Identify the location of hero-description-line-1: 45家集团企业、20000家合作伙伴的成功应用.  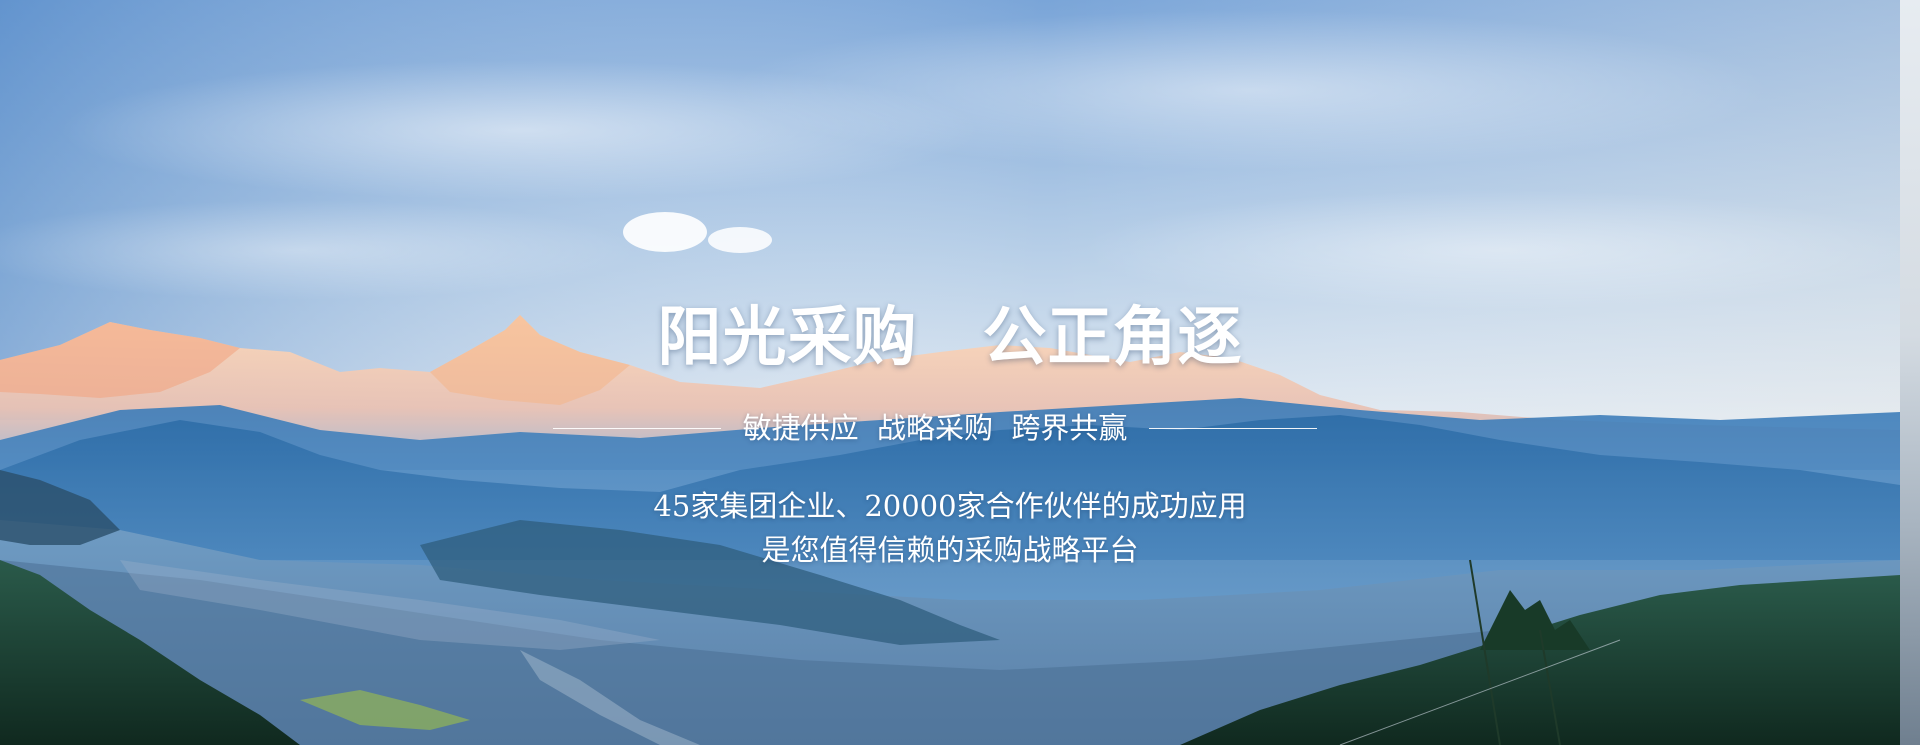
(950, 506).